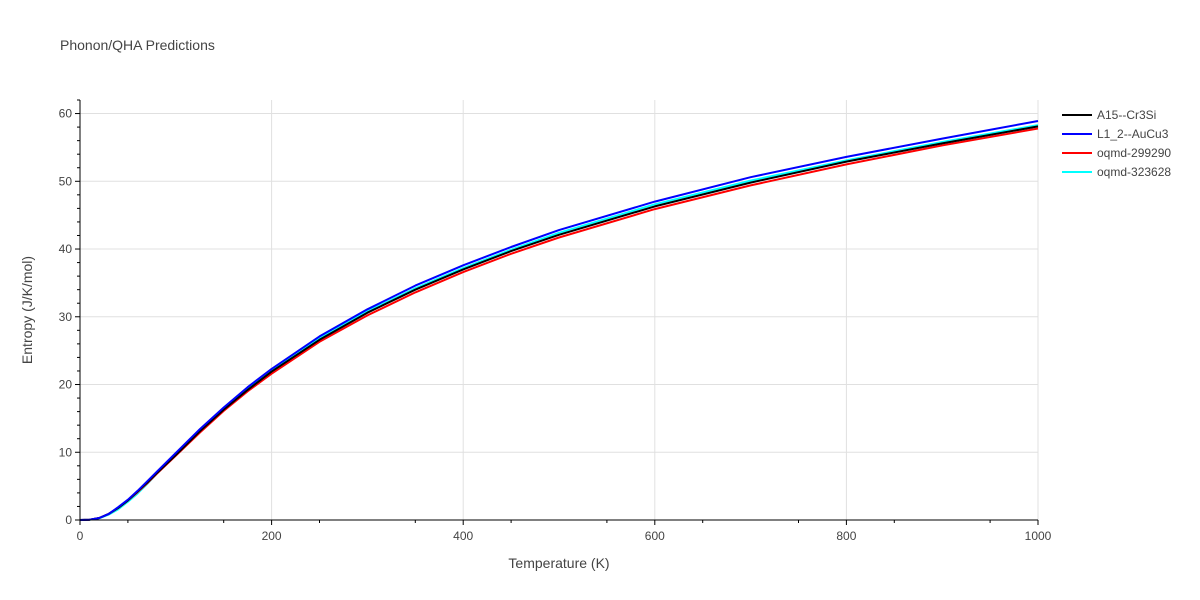  Describe the element at coordinates (68, 520) in the screenshot. I see `y-tick-label-0: 0` at that location.